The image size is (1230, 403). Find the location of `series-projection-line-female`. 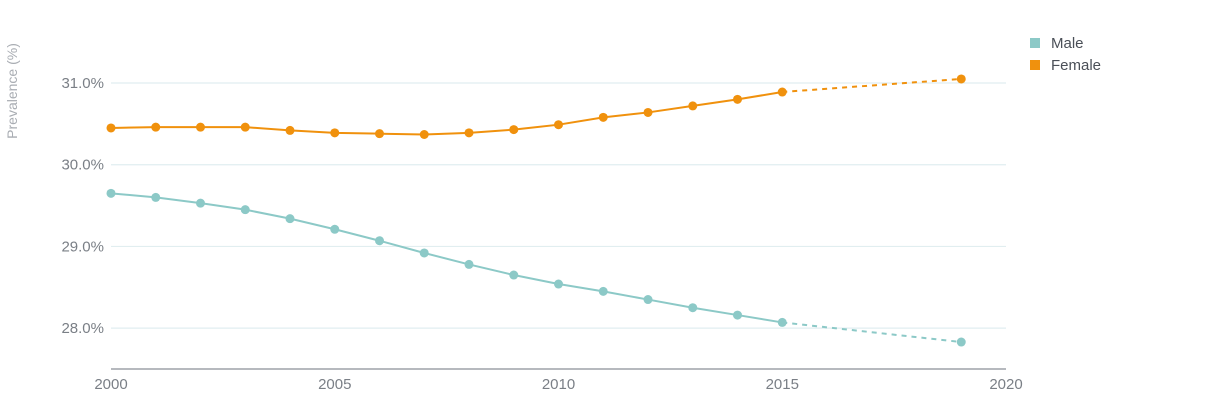

series-projection-line-female is located at coordinates (872, 85).